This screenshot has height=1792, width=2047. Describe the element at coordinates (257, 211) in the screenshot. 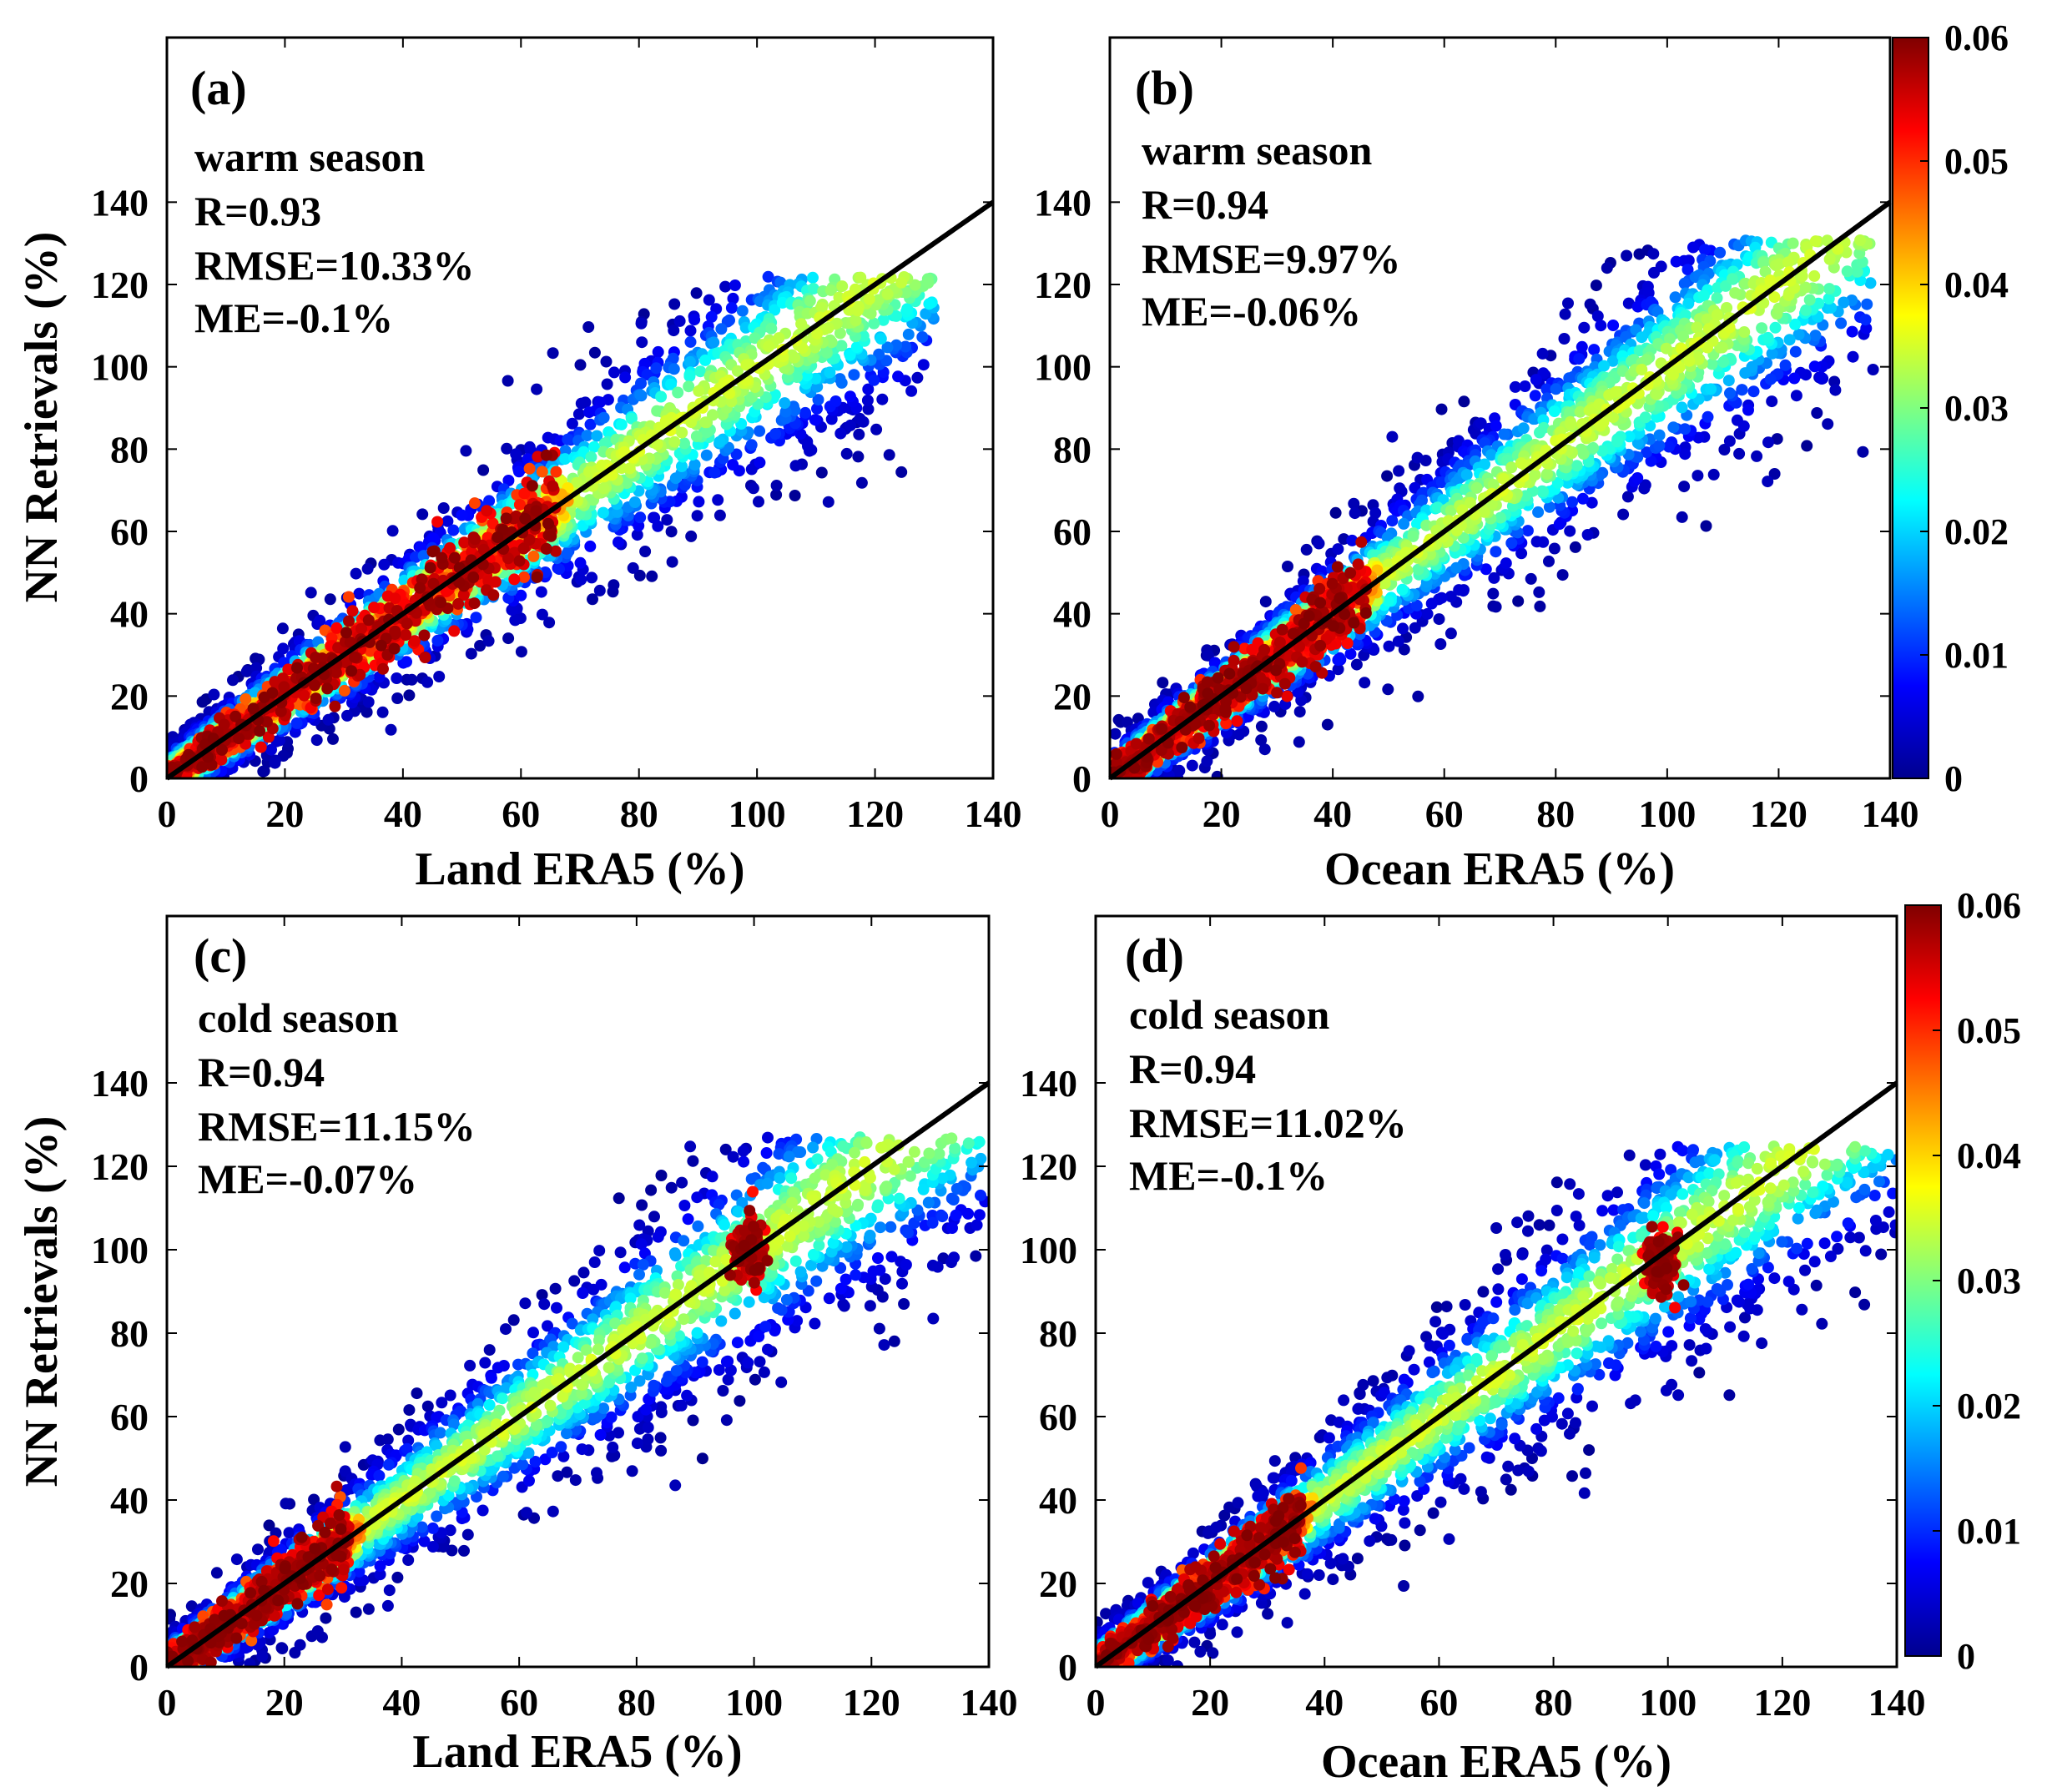

I see `r-stat: R=0.93` at that location.